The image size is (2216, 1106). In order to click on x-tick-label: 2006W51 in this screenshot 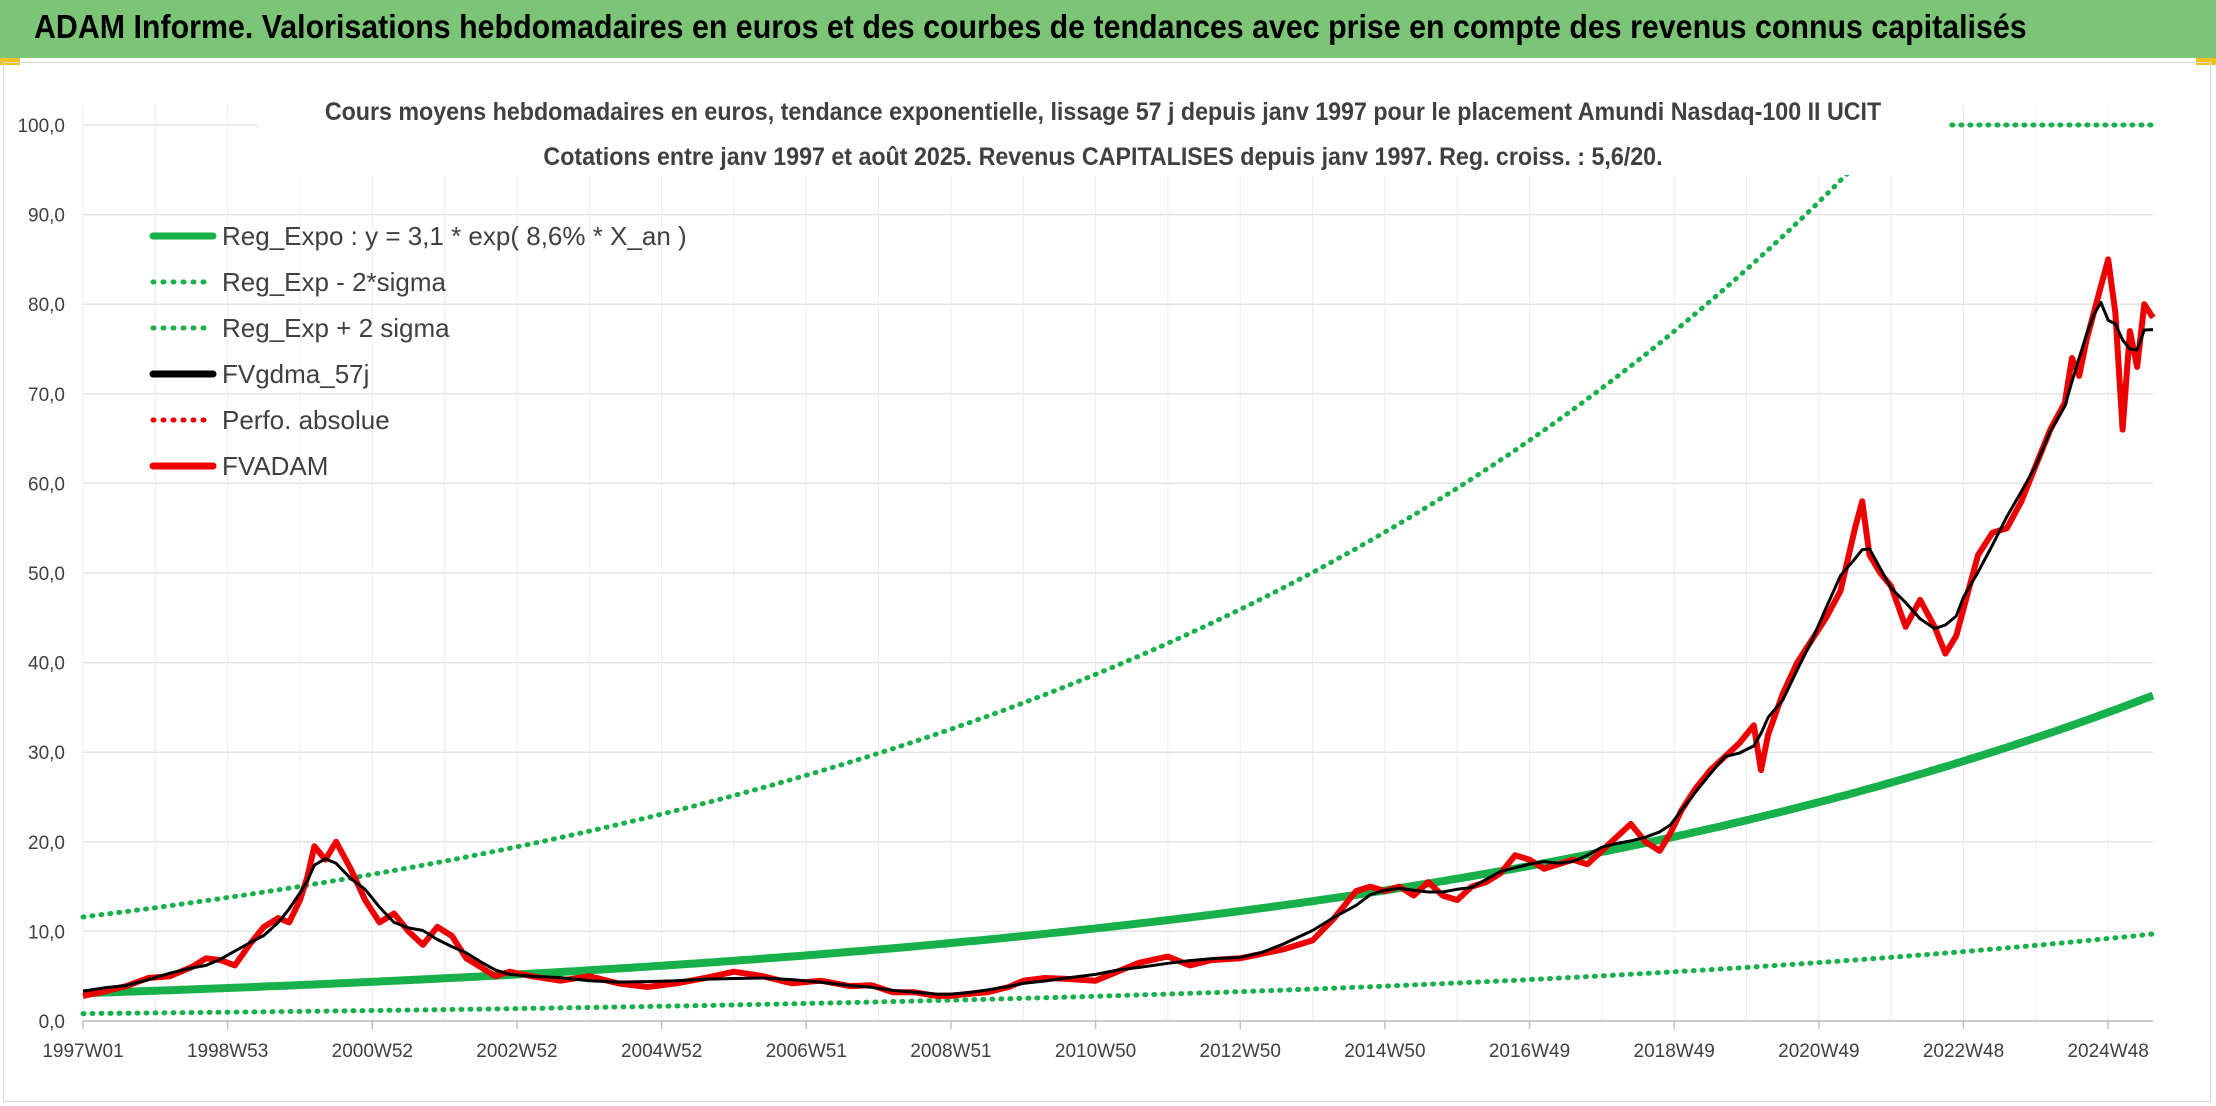, I will do `click(806, 1051)`.